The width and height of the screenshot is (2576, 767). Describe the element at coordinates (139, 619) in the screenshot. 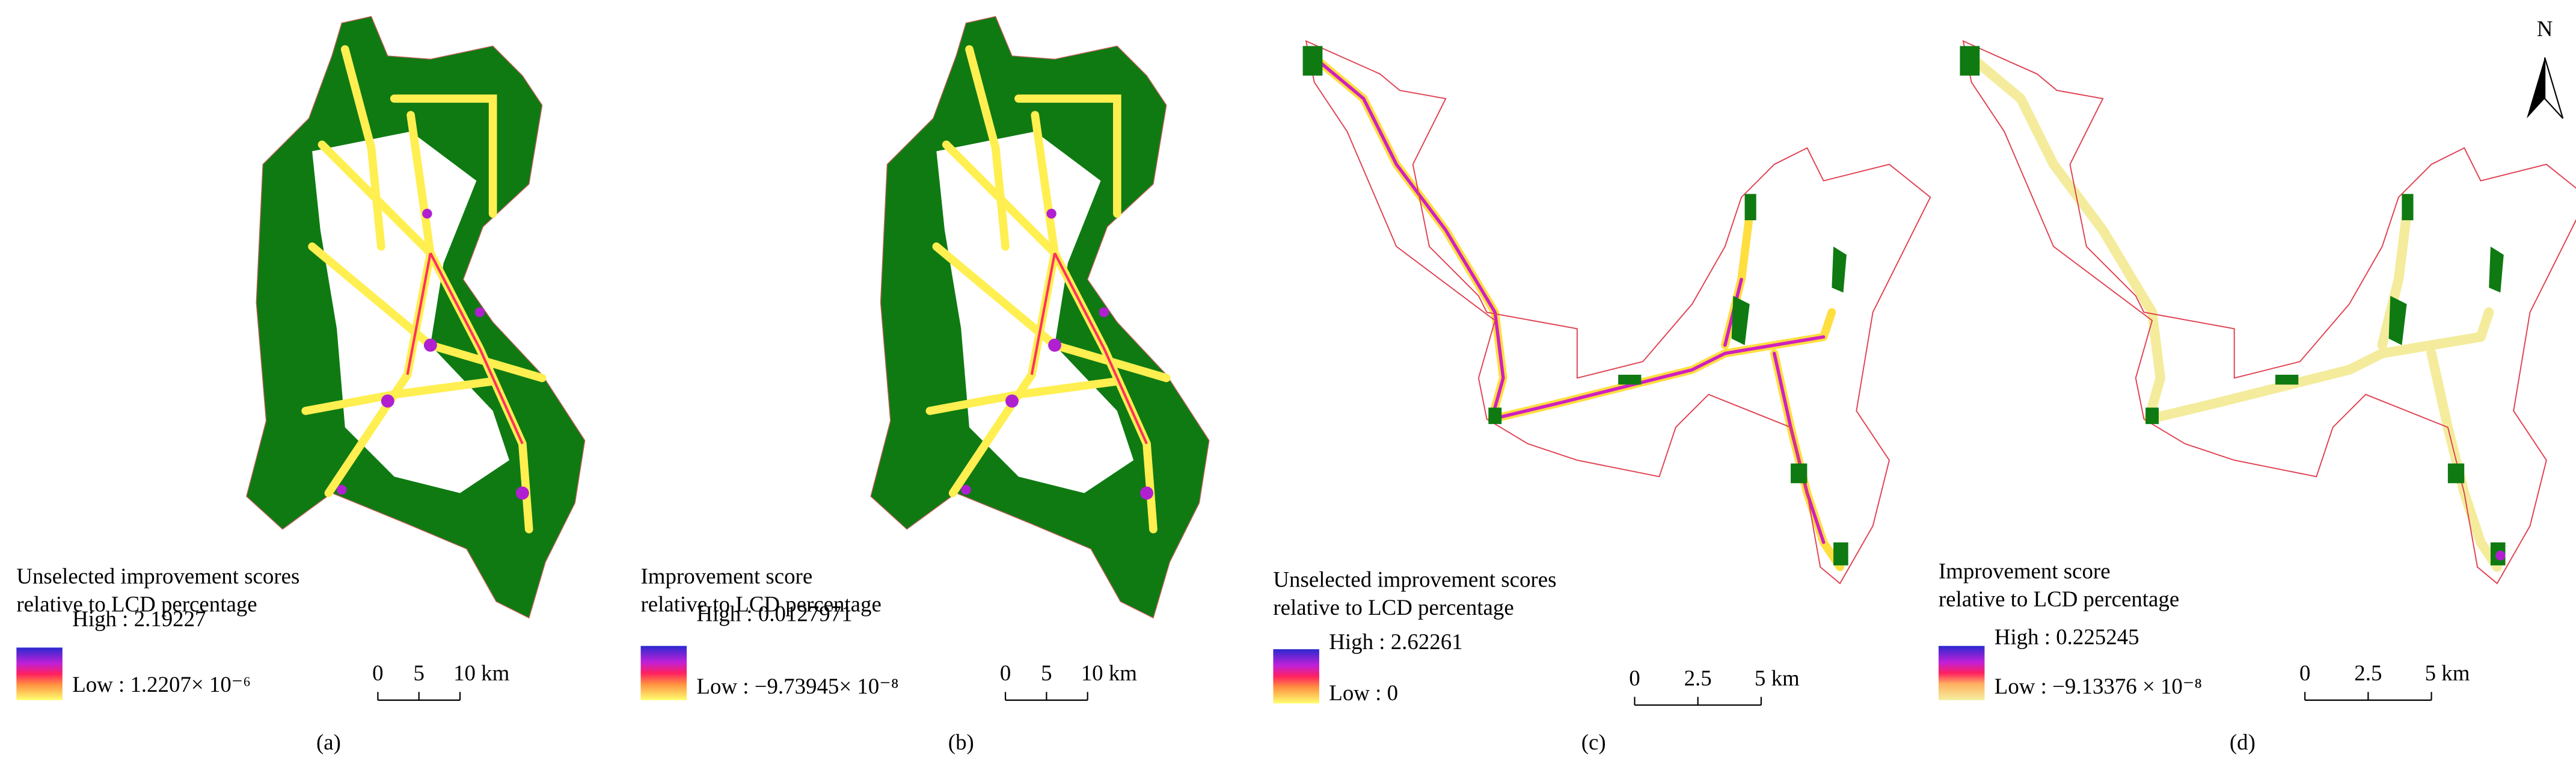

I see `legend-high: High : 2.19227` at that location.